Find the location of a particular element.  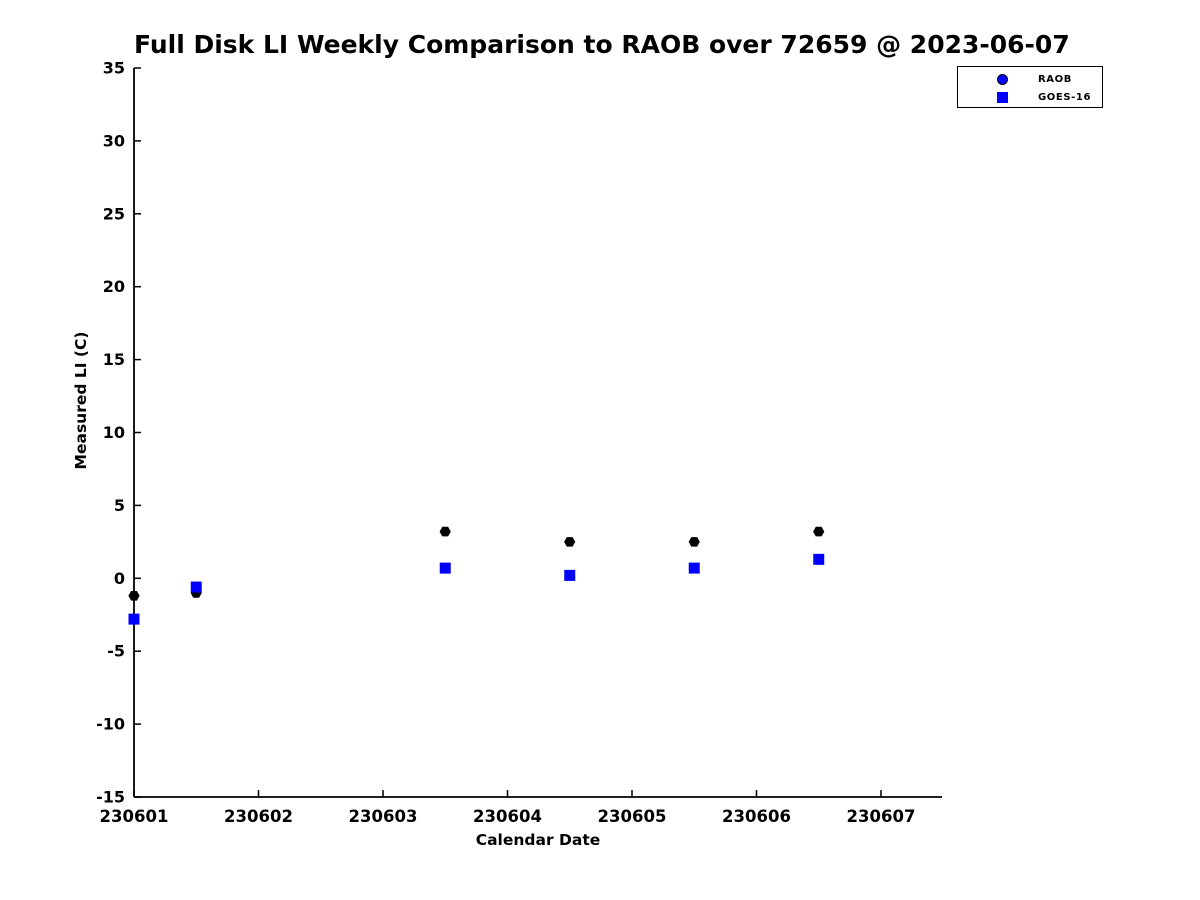

y-tick-label: 20 is located at coordinates (114, 286).